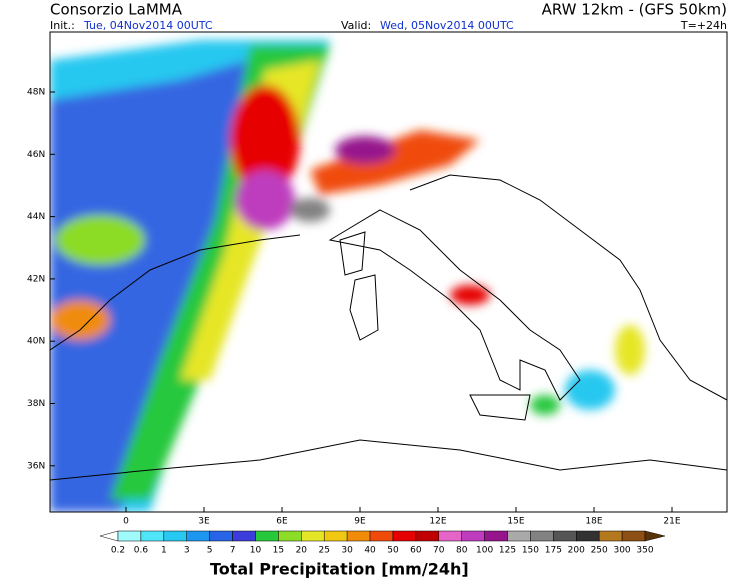 The image size is (751, 580). Describe the element at coordinates (655, 536) in the screenshot. I see `colorbar-over` at that location.